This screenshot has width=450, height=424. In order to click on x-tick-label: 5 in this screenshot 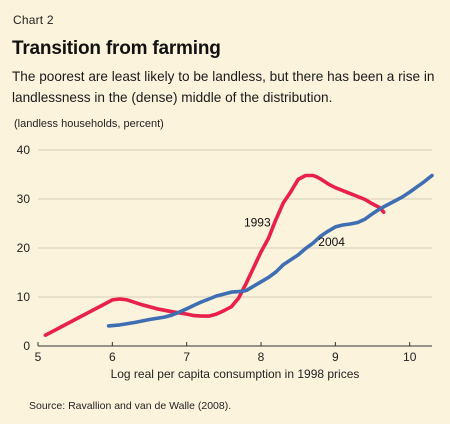, I will do `click(38, 357)`.